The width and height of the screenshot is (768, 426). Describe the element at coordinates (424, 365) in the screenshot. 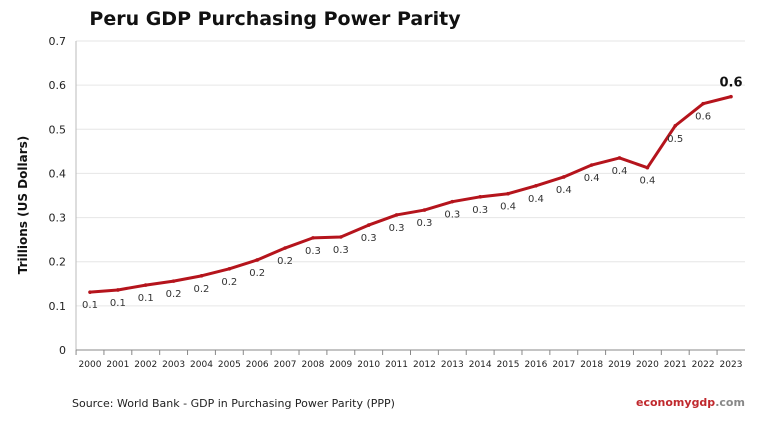

I see `x-tick-label: 2012` at that location.